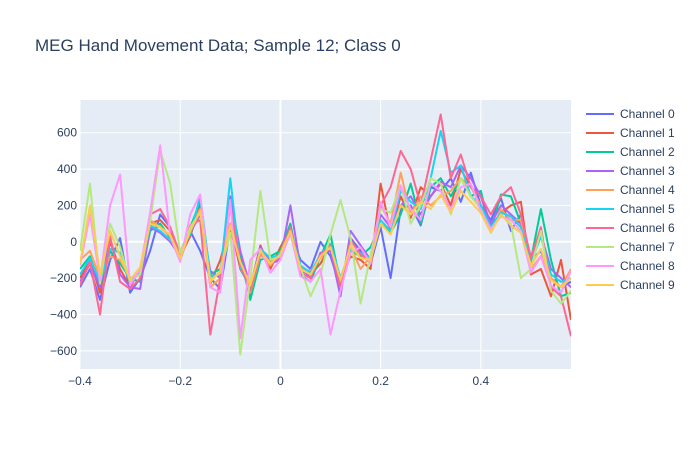 Image resolution: width=700 pixels, height=450 pixels. Describe the element at coordinates (647, 266) in the screenshot. I see `legend-label: Channel 8` at that location.